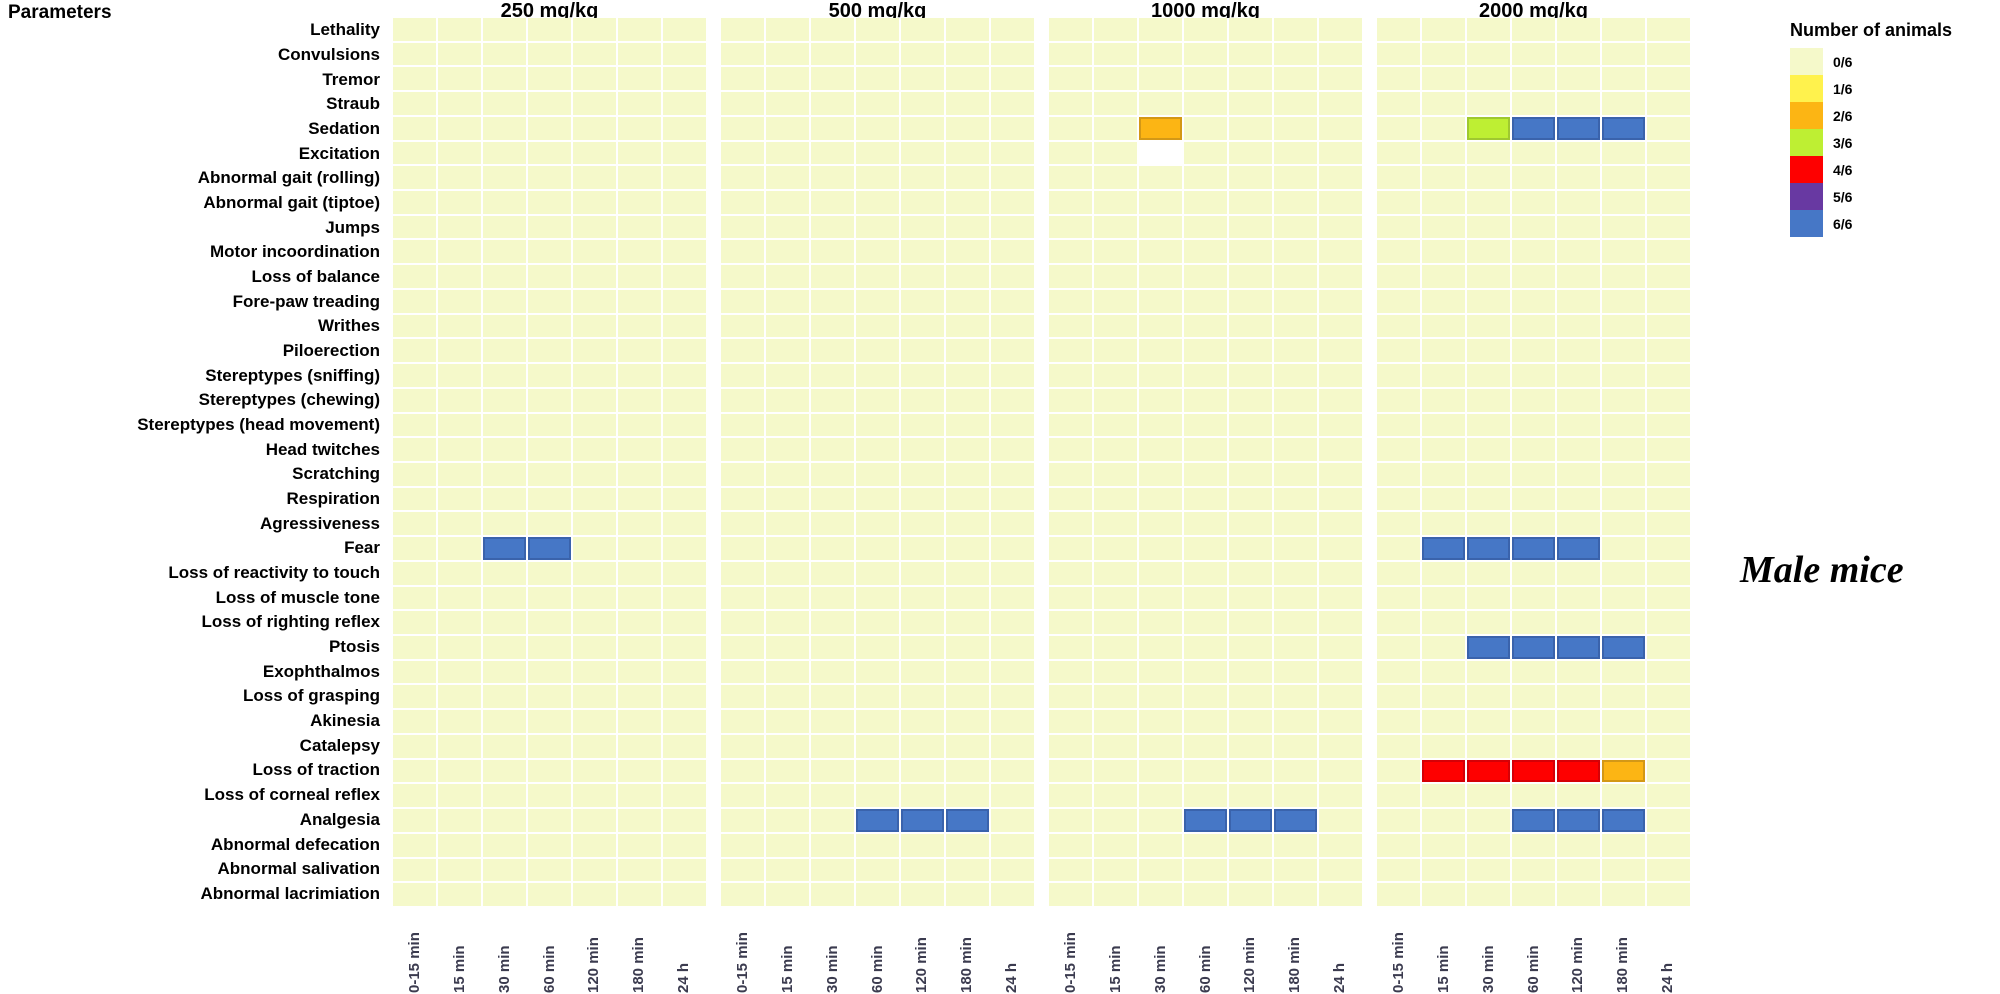 This screenshot has width=2000, height=994. What do you see at coordinates (292, 795) in the screenshot?
I see `parameter-label: Loss of corneal reflex` at bounding box center [292, 795].